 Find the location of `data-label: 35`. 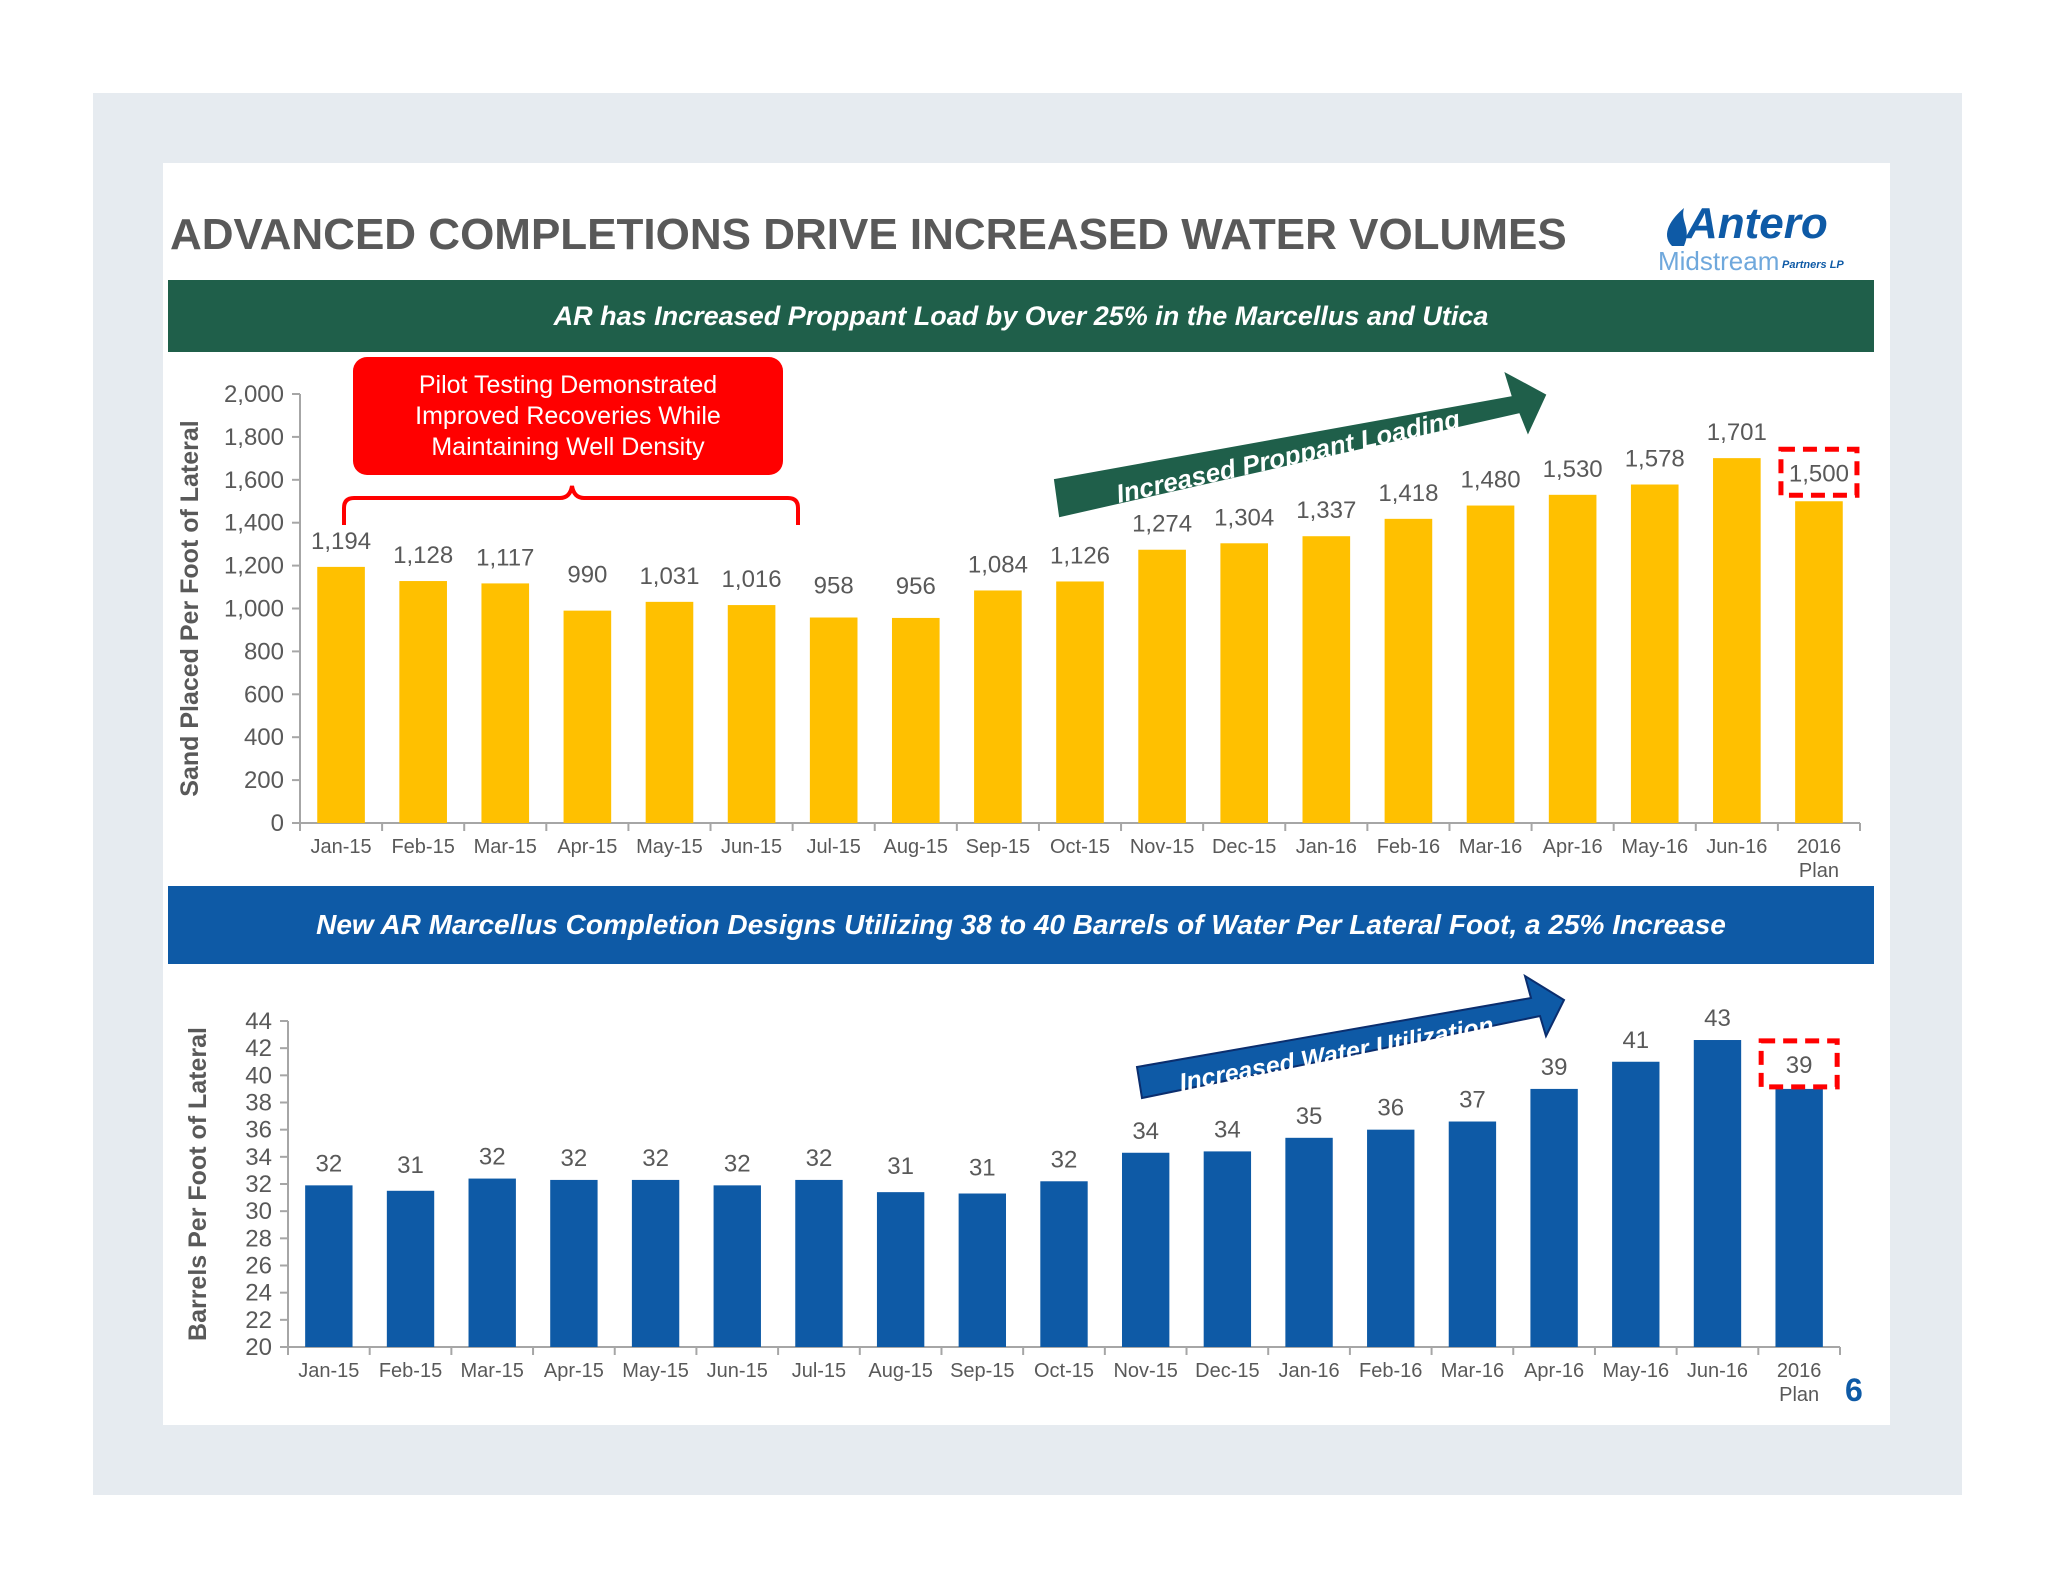

data-label: 35 is located at coordinates (1309, 1116).